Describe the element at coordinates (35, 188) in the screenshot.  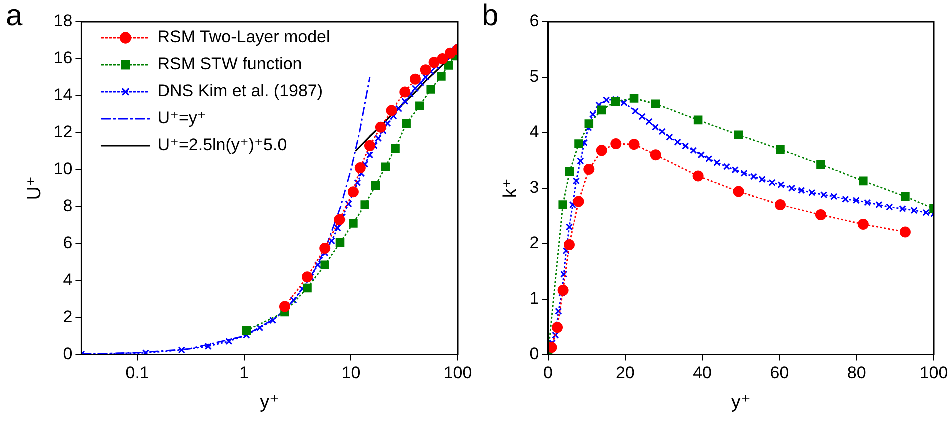
I see `y-axis-title: U⁺` at that location.